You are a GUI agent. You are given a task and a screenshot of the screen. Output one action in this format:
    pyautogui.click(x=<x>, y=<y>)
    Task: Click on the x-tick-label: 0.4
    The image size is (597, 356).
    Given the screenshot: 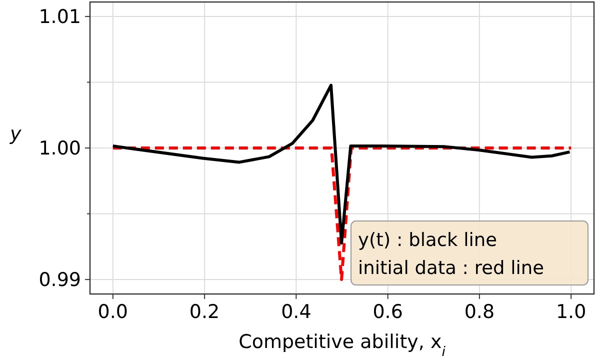 What is the action you would take?
    pyautogui.click(x=296, y=312)
    